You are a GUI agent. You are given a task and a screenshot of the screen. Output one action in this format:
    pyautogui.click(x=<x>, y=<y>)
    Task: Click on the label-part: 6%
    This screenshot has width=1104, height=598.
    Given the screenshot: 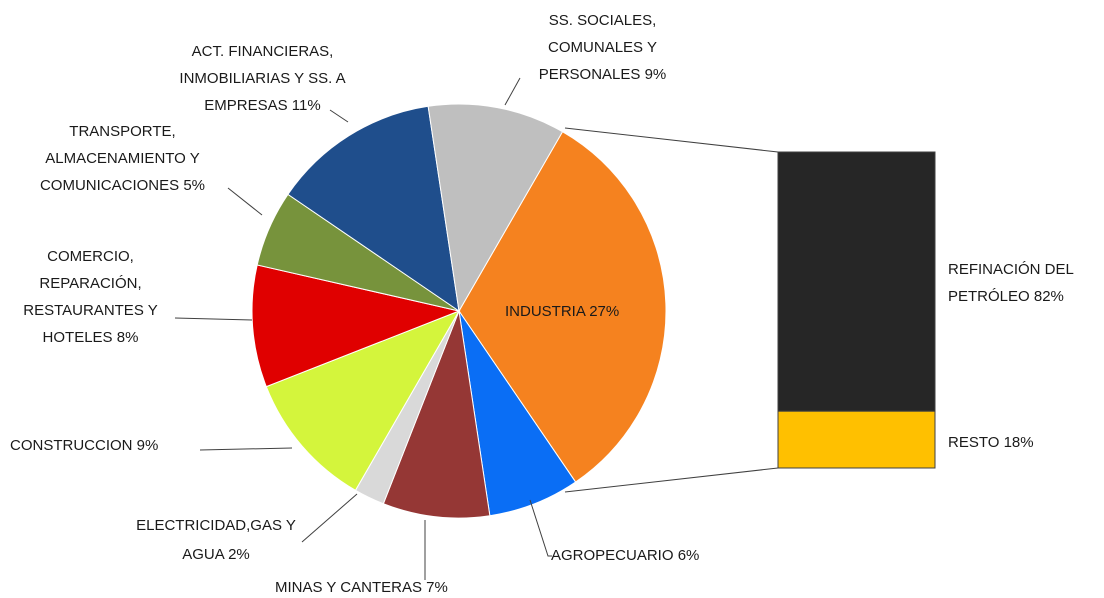 What is the action you would take?
    pyautogui.click(x=688, y=555)
    